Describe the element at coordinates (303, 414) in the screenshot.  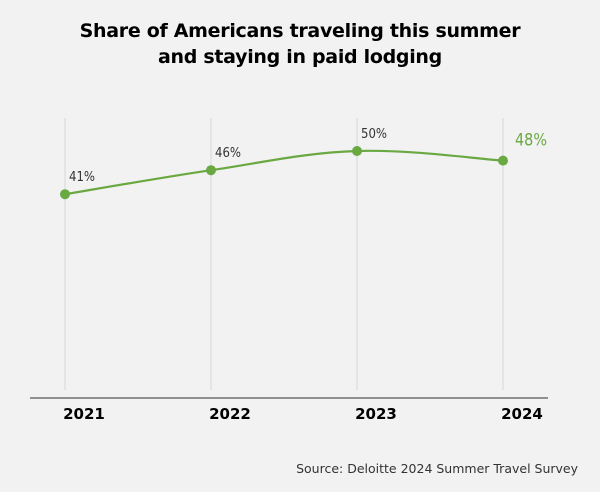
I see `x-tick-labels: 2021 2022 2023 2024` at that location.